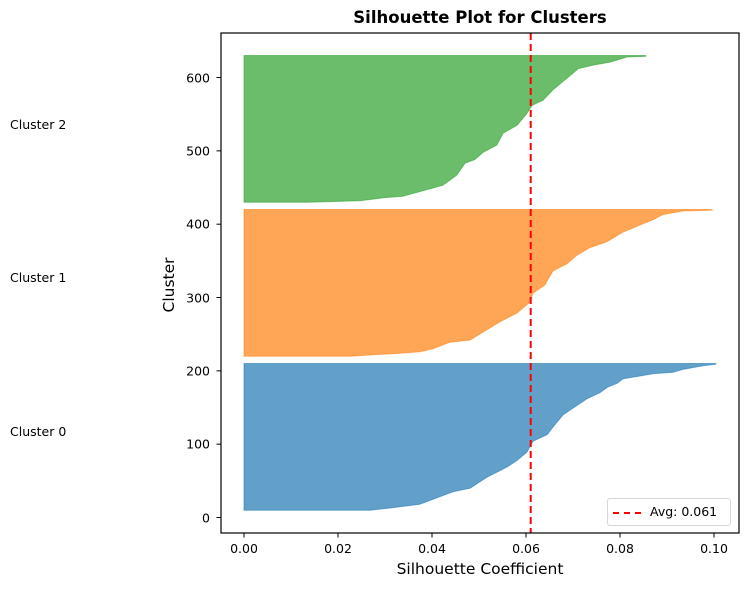  Describe the element at coordinates (169, 285) in the screenshot. I see `y-axis-label: Cluster` at that location.